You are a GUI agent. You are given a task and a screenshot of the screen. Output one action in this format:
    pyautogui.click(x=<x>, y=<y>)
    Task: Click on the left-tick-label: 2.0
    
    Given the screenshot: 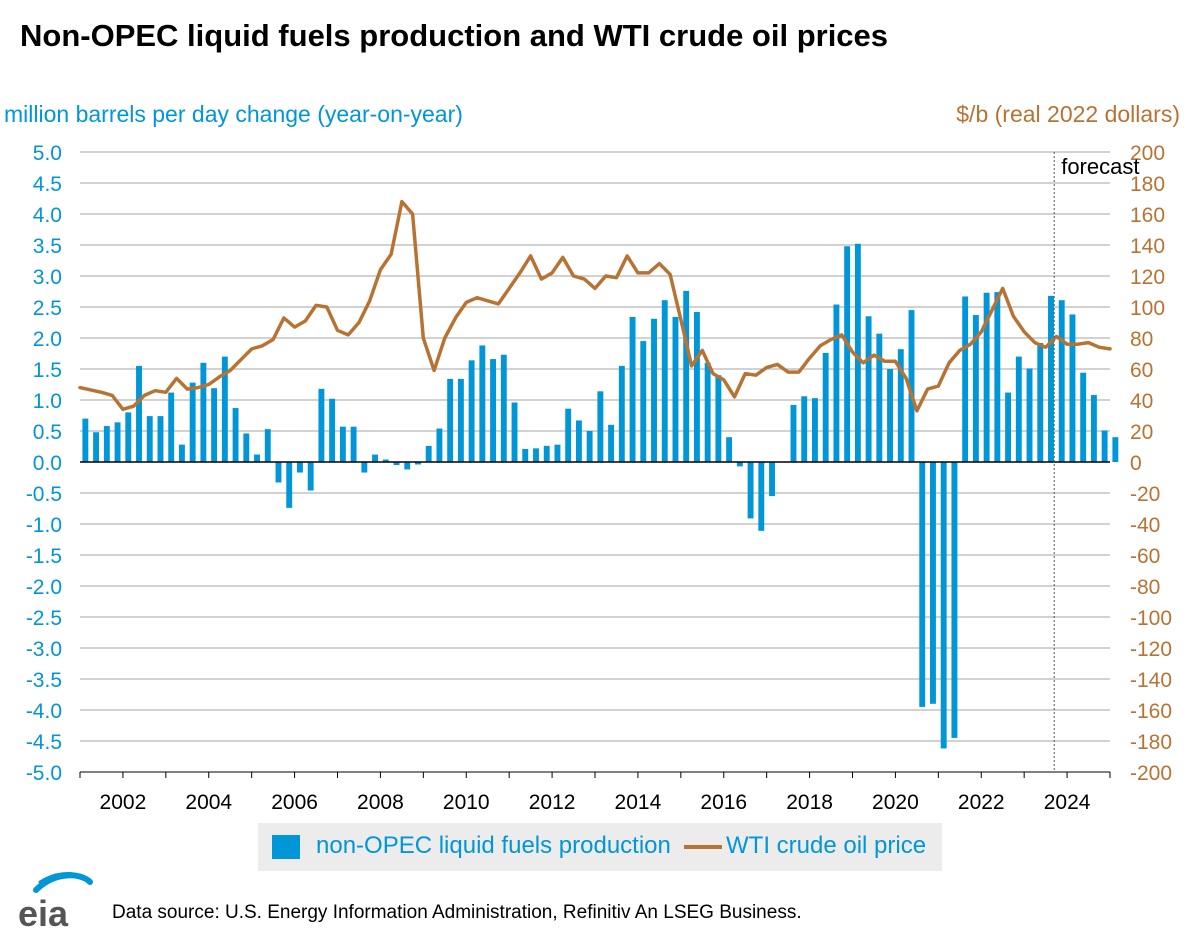 What is the action you would take?
    pyautogui.click(x=47, y=339)
    